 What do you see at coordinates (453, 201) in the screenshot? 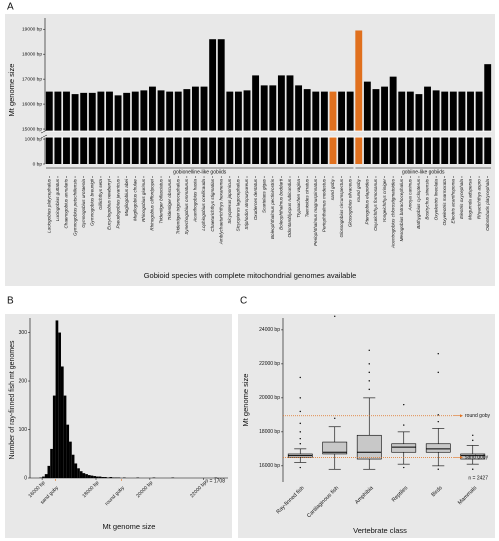
I see `x-tick-label: Eleotris acanthopoma` at bounding box center [453, 201].